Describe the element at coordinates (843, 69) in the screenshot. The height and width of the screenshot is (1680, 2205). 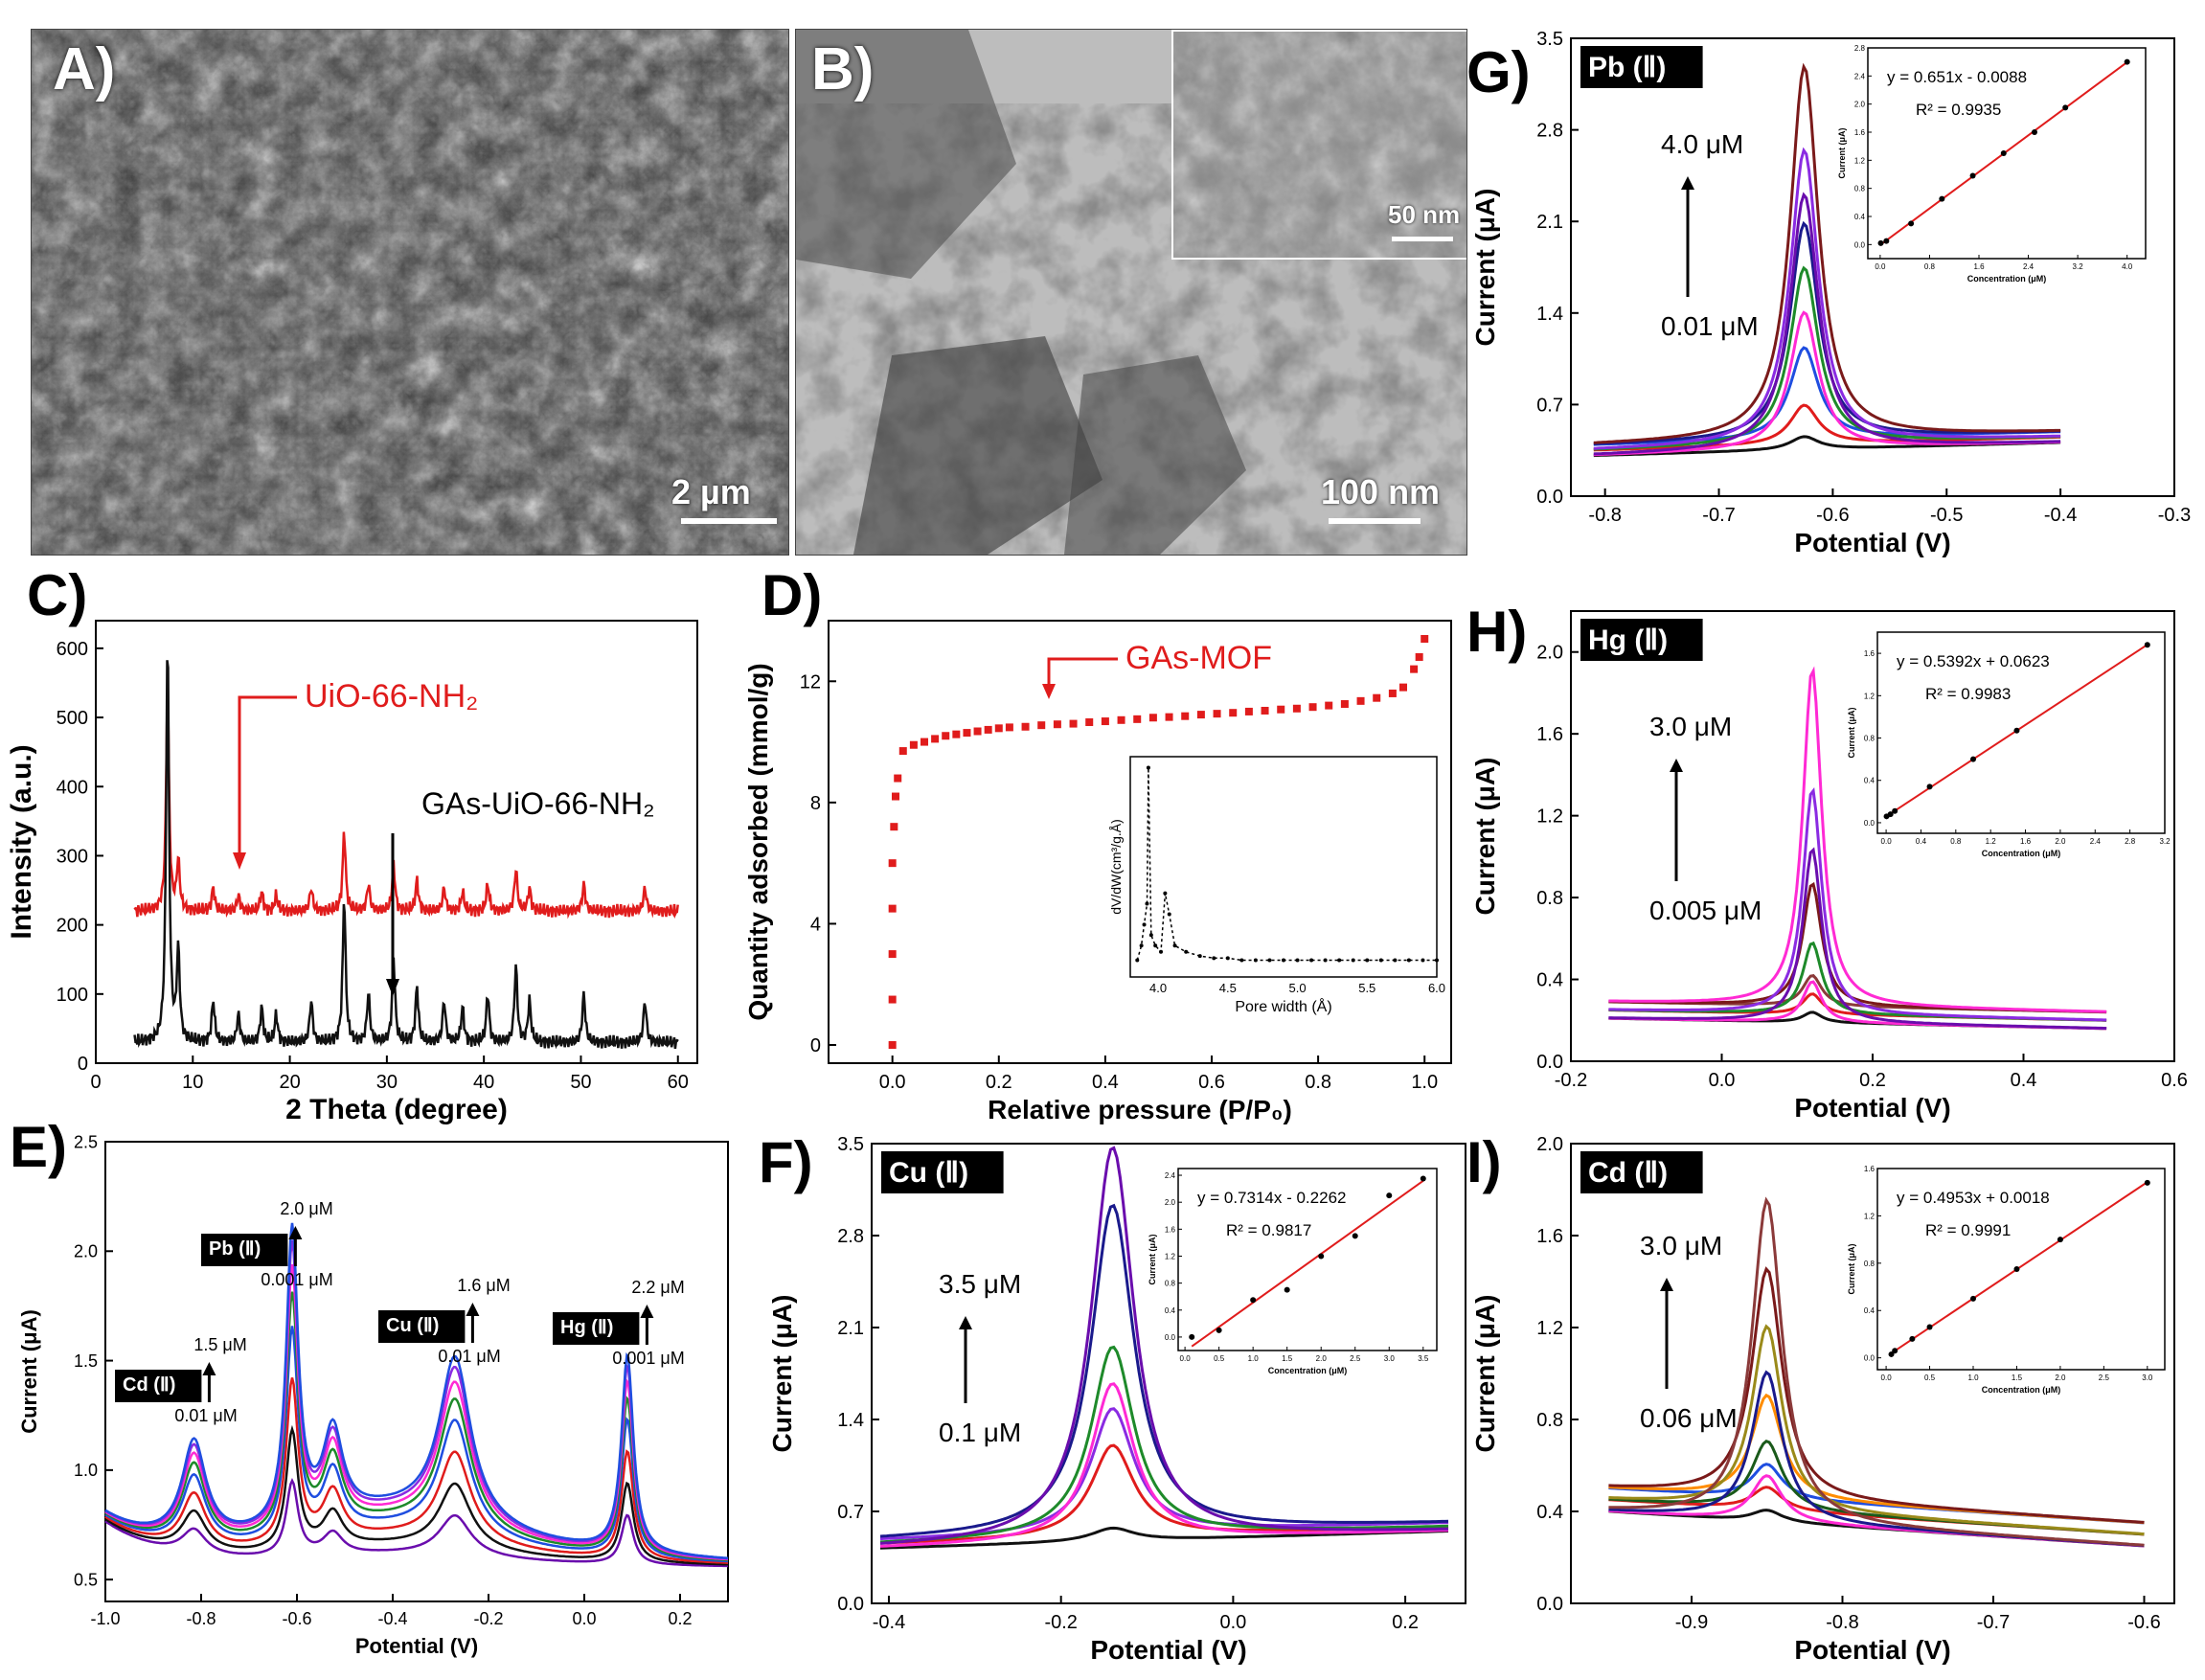
I see `panel-b-label: B)` at that location.